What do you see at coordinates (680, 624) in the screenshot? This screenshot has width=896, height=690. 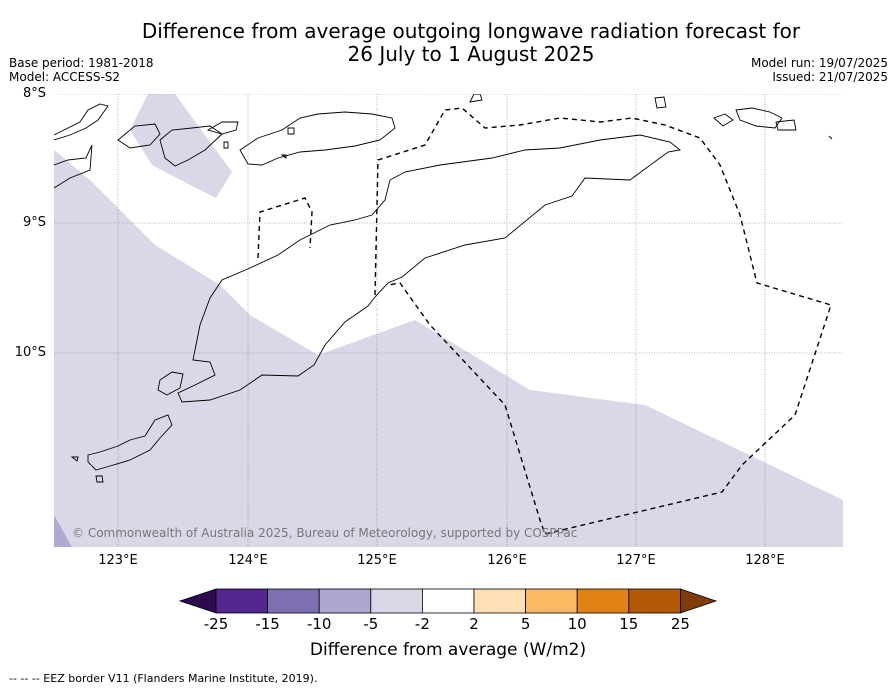 I see `colorbar-tick-label: 25` at bounding box center [680, 624].